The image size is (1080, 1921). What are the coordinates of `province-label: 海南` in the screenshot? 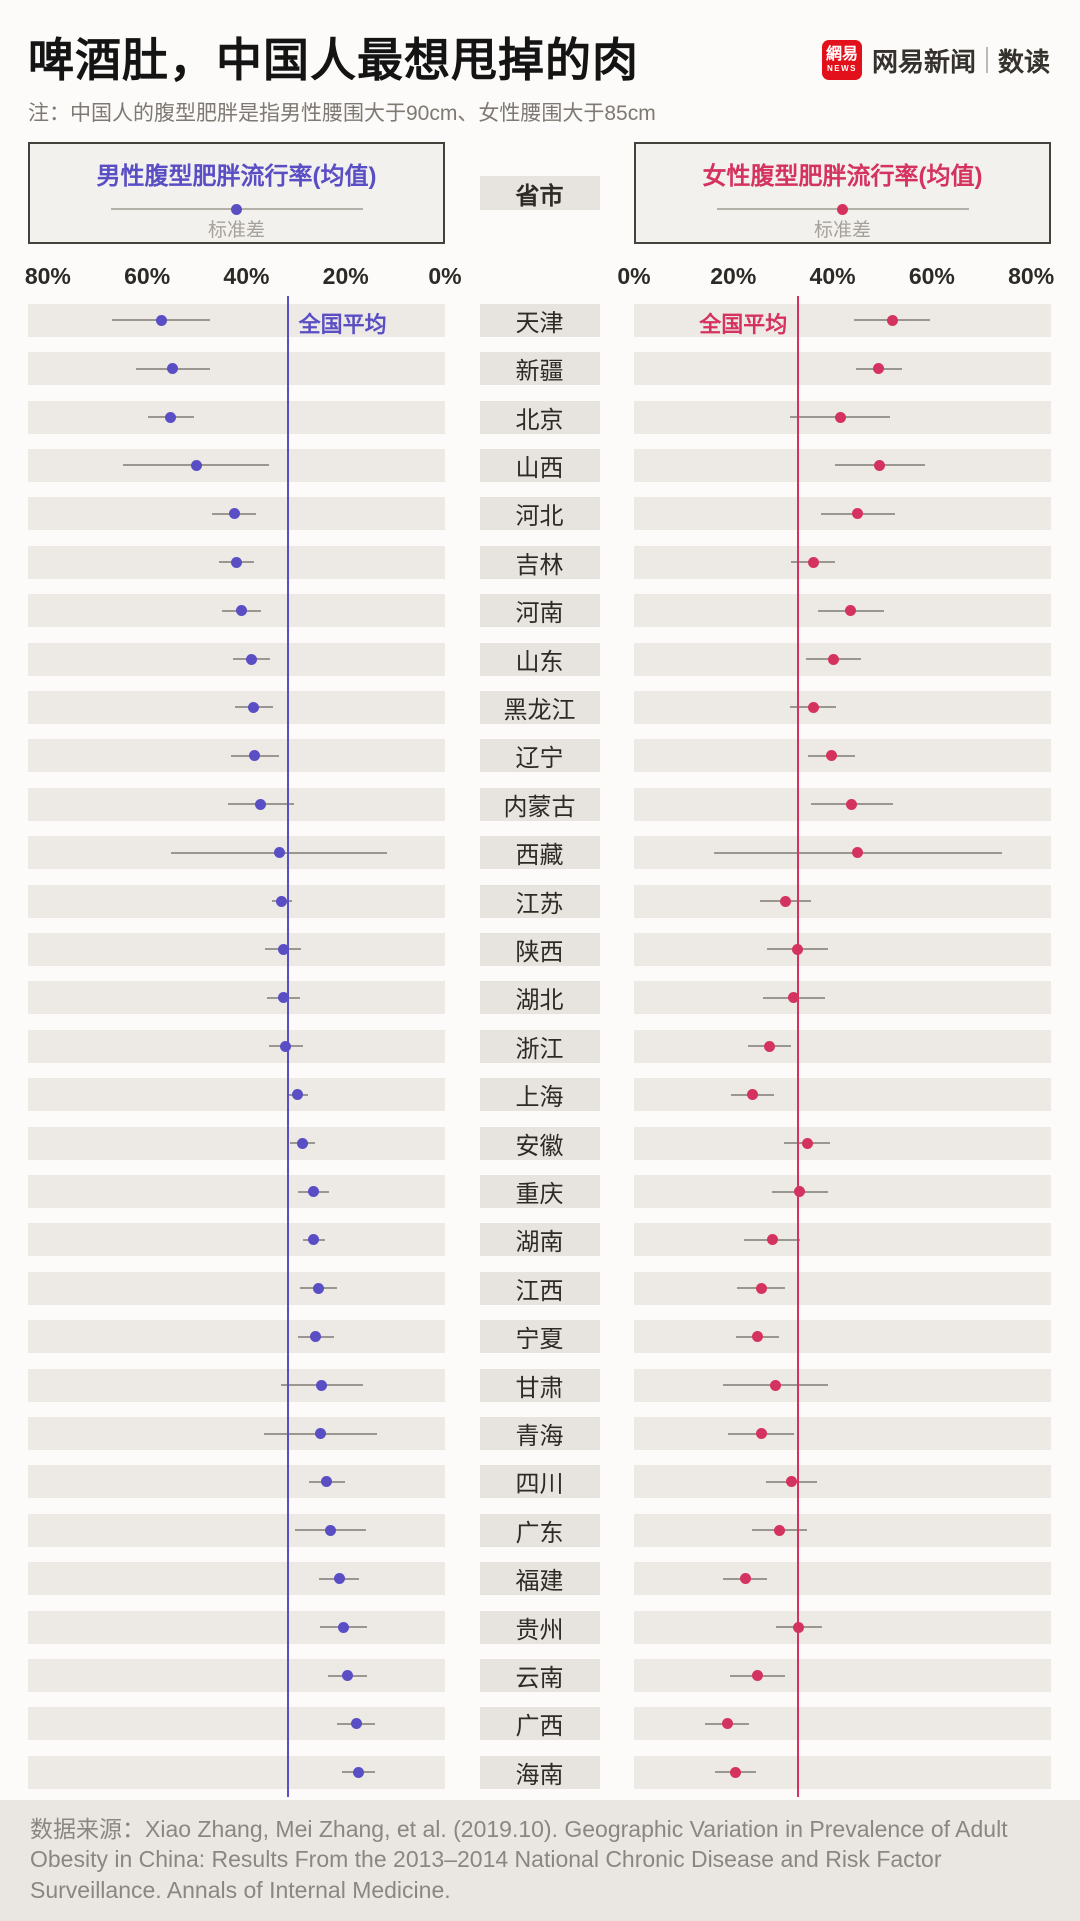 It's located at (539, 1772).